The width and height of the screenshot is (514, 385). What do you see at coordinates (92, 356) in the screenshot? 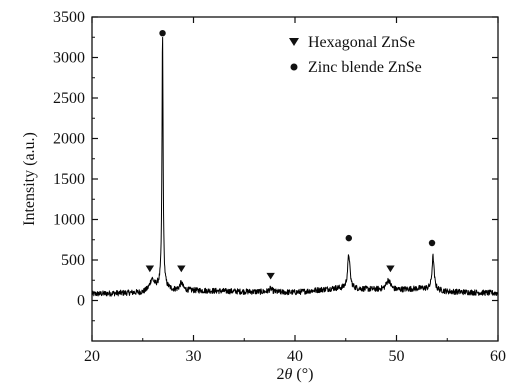
I see `x-tick-label: 20` at bounding box center [92, 356].